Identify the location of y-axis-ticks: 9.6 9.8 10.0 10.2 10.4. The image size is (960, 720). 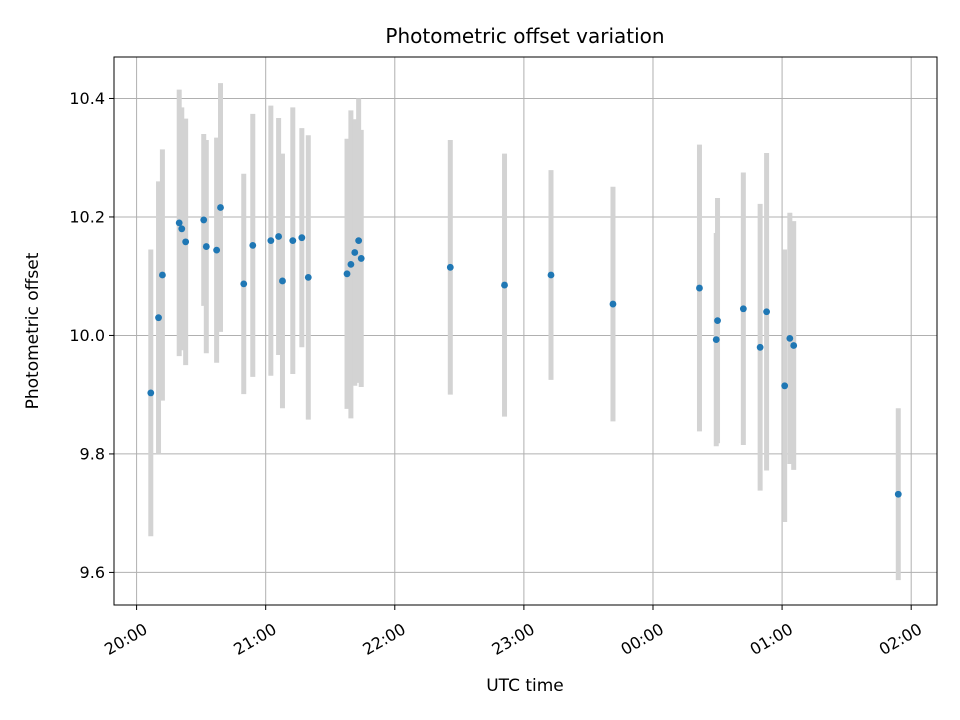
(91, 335).